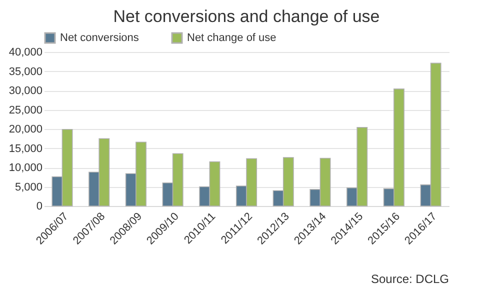 This screenshot has width=500, height=301. Describe the element at coordinates (25, 52) in the screenshot. I see `y-tick-label: 40,000` at that location.